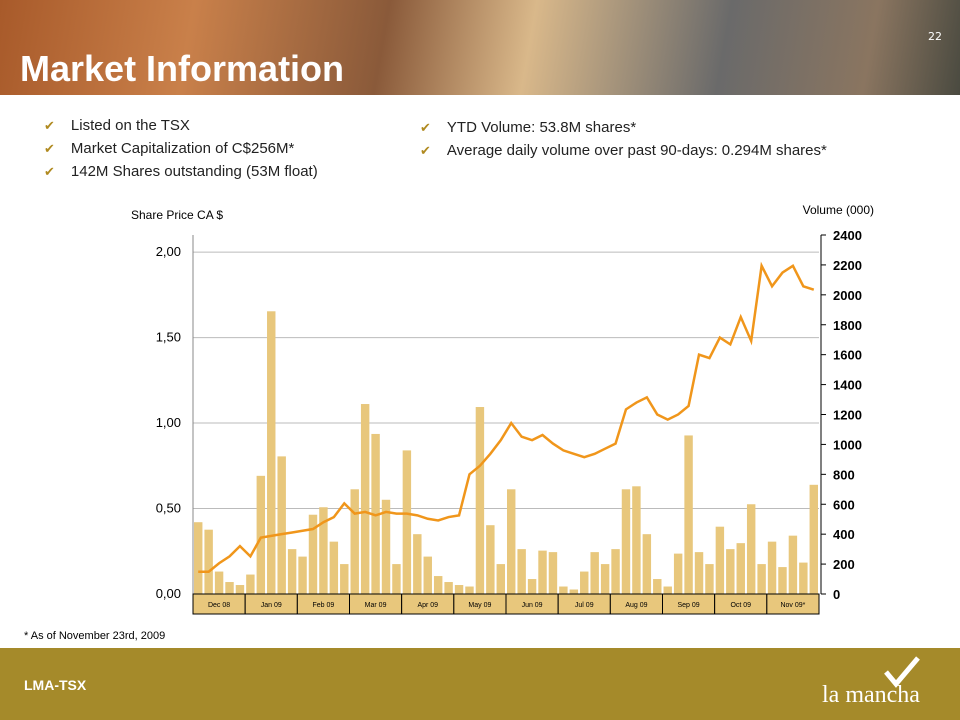 The height and width of the screenshot is (720, 960). What do you see at coordinates (871, 695) in the screenshot?
I see `logo: la mancha` at bounding box center [871, 695].